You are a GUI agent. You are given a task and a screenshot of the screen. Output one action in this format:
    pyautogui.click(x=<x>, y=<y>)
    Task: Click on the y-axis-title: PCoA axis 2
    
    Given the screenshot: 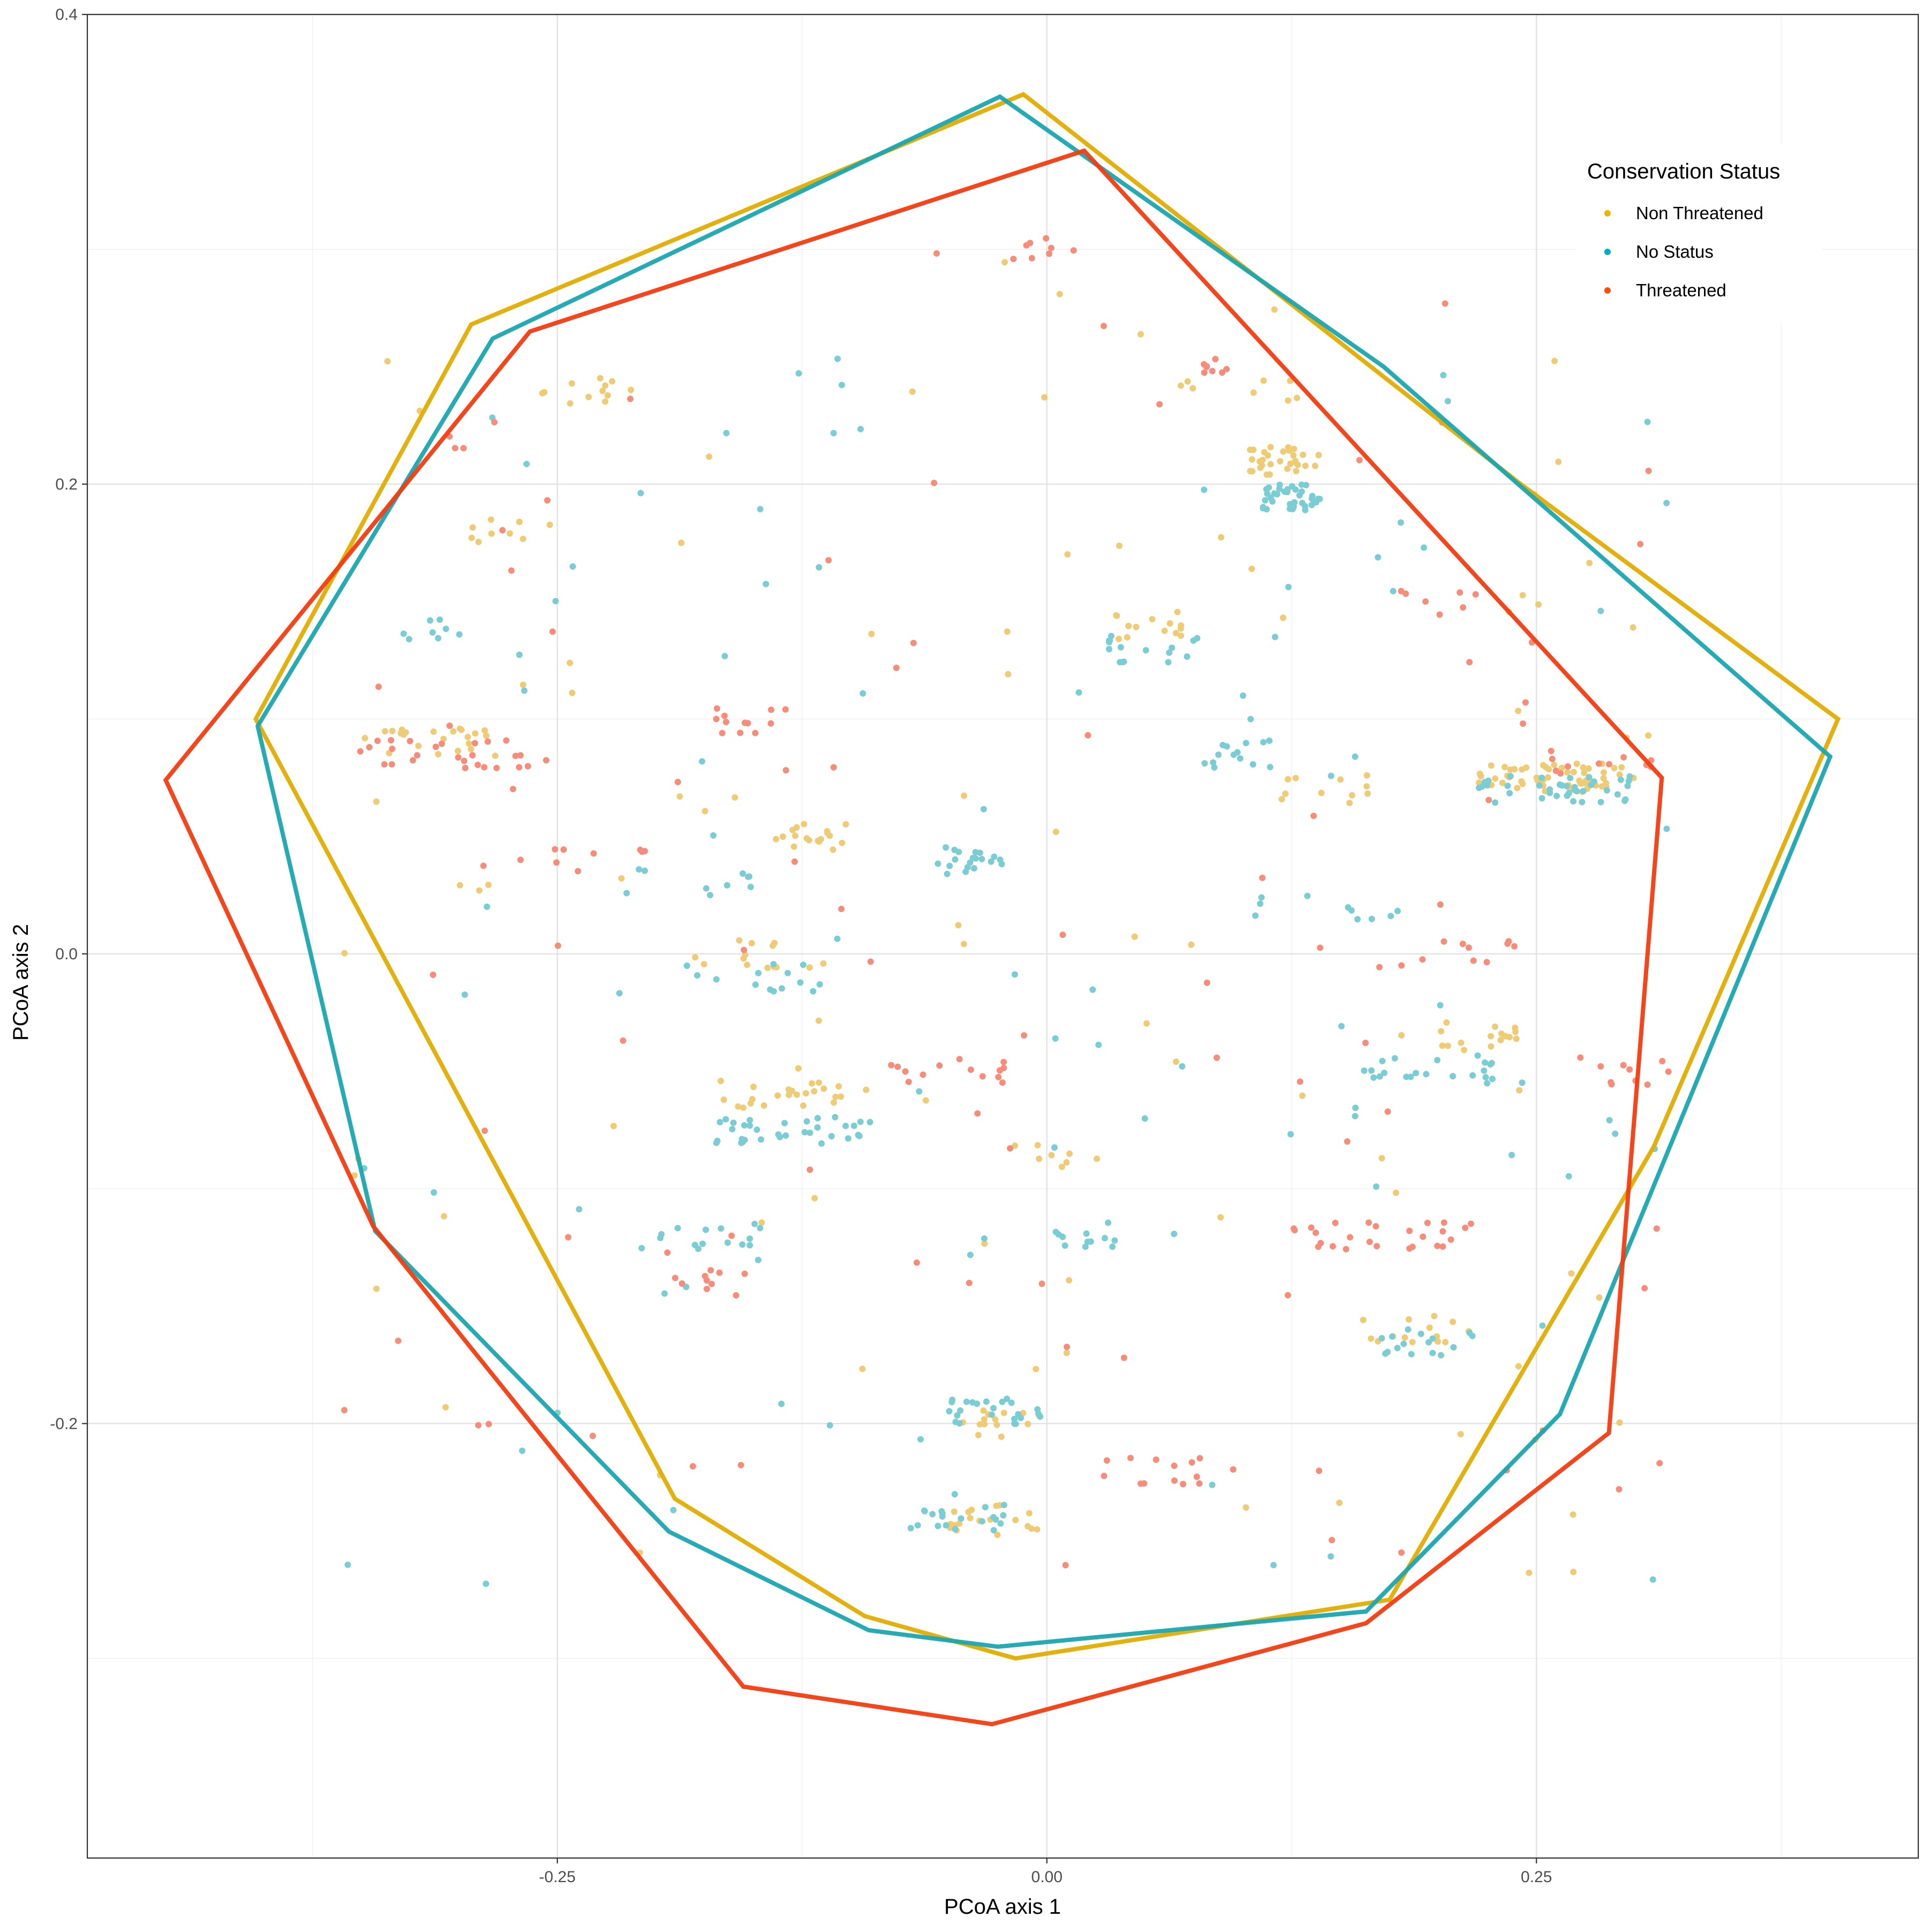 What is the action you would take?
    pyautogui.click(x=21, y=982)
    